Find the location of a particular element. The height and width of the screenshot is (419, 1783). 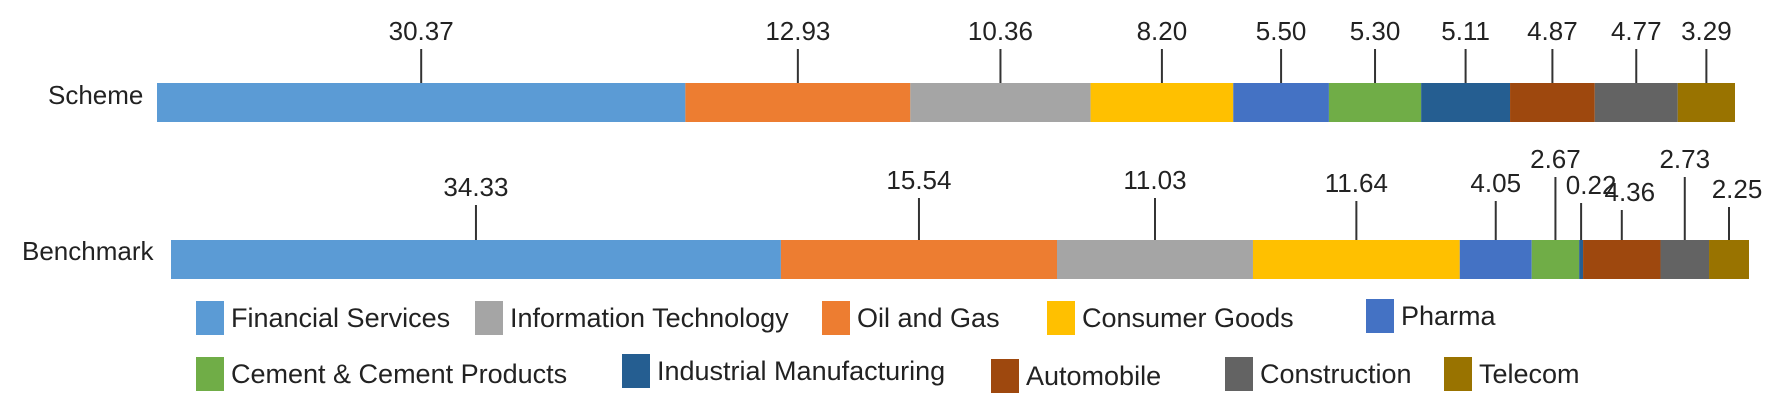

legend-label: Cement & Cement Products is located at coordinates (399, 373).